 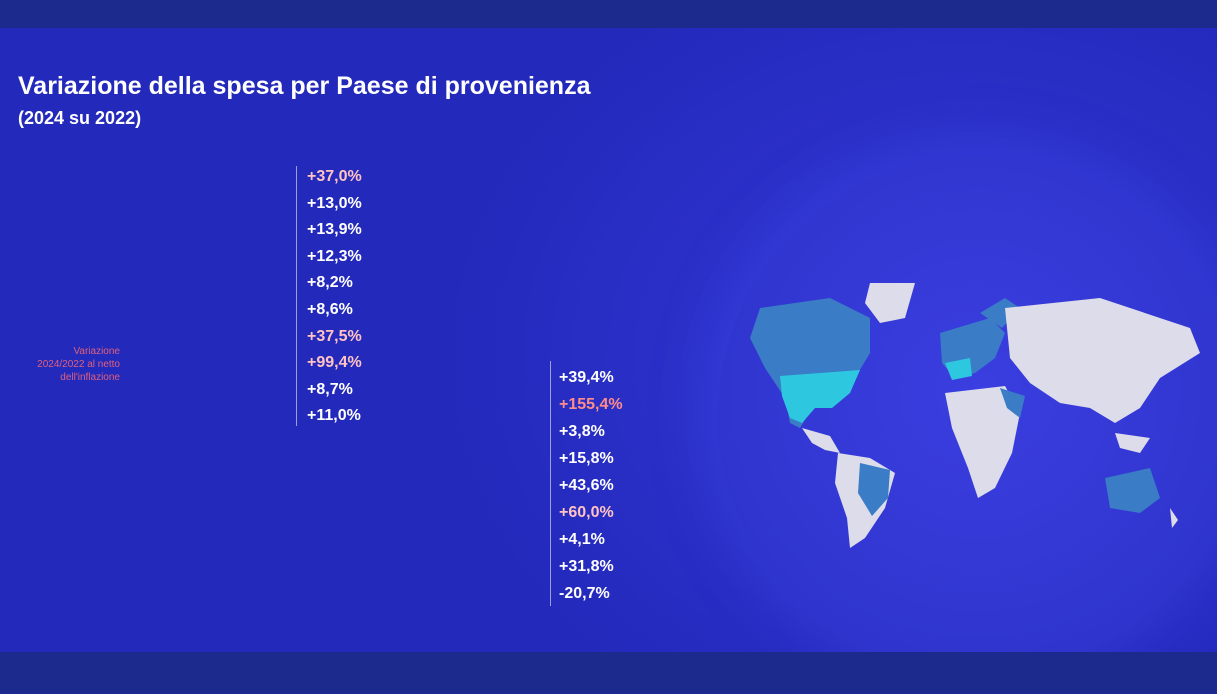 I want to click on percent-change: +15,8%, so click(x=586, y=458).